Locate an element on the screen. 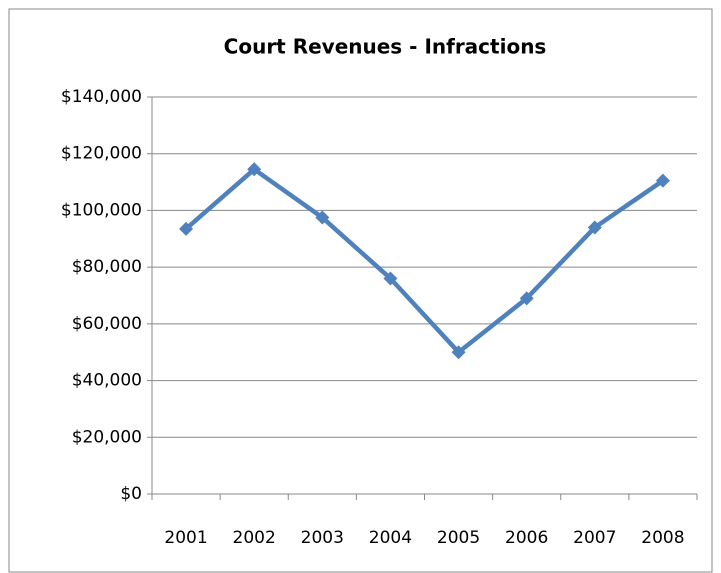 This screenshot has height=573, width=721. x-tick-label: 2002 is located at coordinates (254, 538).